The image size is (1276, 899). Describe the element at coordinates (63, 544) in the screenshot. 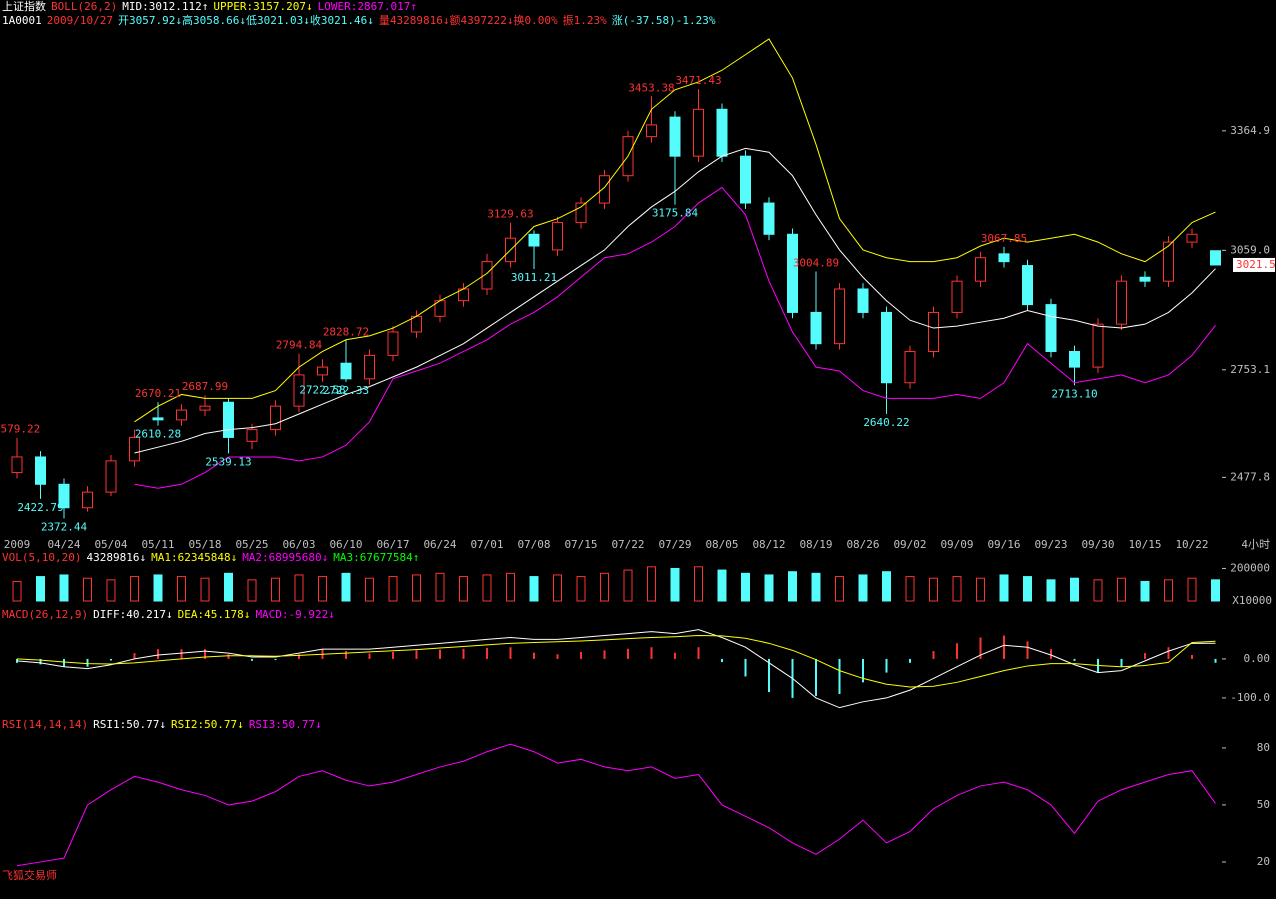

I see `x-tick-label: 04/24` at that location.